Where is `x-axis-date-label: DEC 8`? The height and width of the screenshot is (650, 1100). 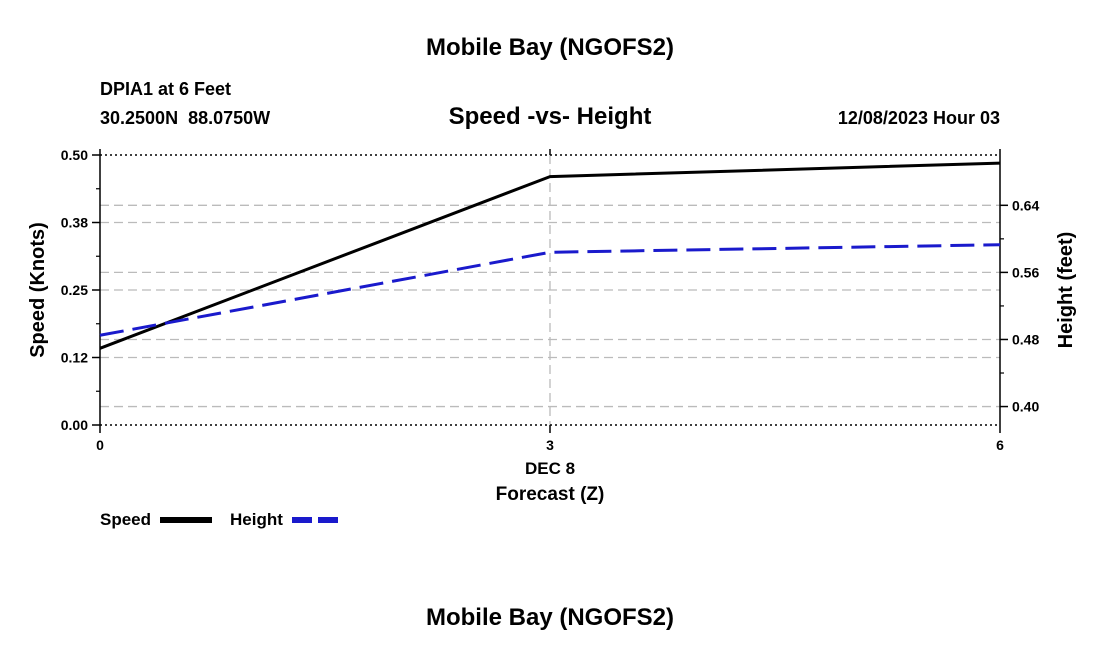
x-axis-date-label: DEC 8 is located at coordinates (550, 468).